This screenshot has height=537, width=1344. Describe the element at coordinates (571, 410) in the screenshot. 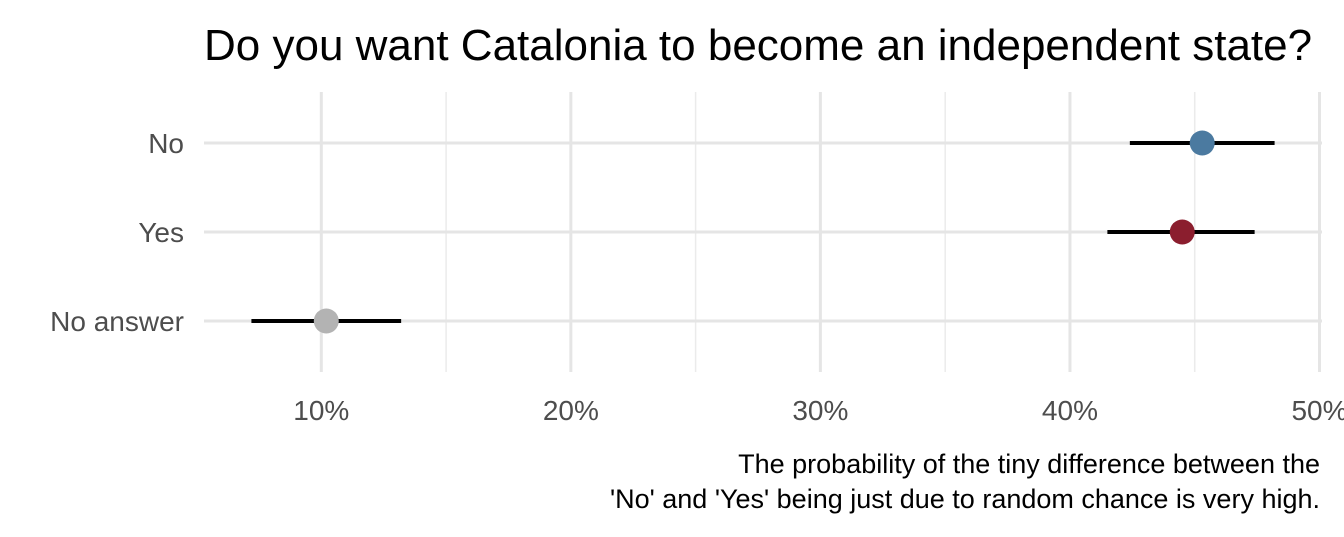

I see `x-tick-label: 20%` at that location.